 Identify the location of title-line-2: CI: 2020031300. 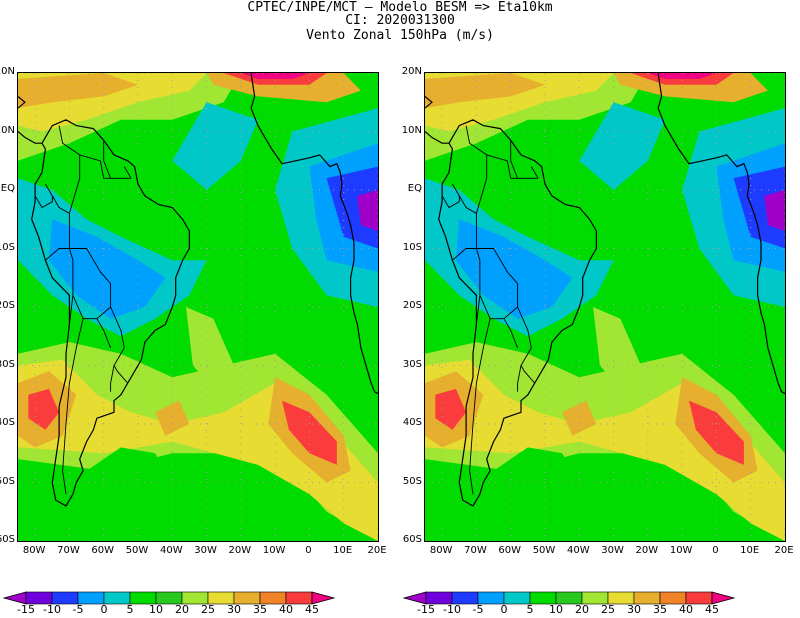
(400, 20).